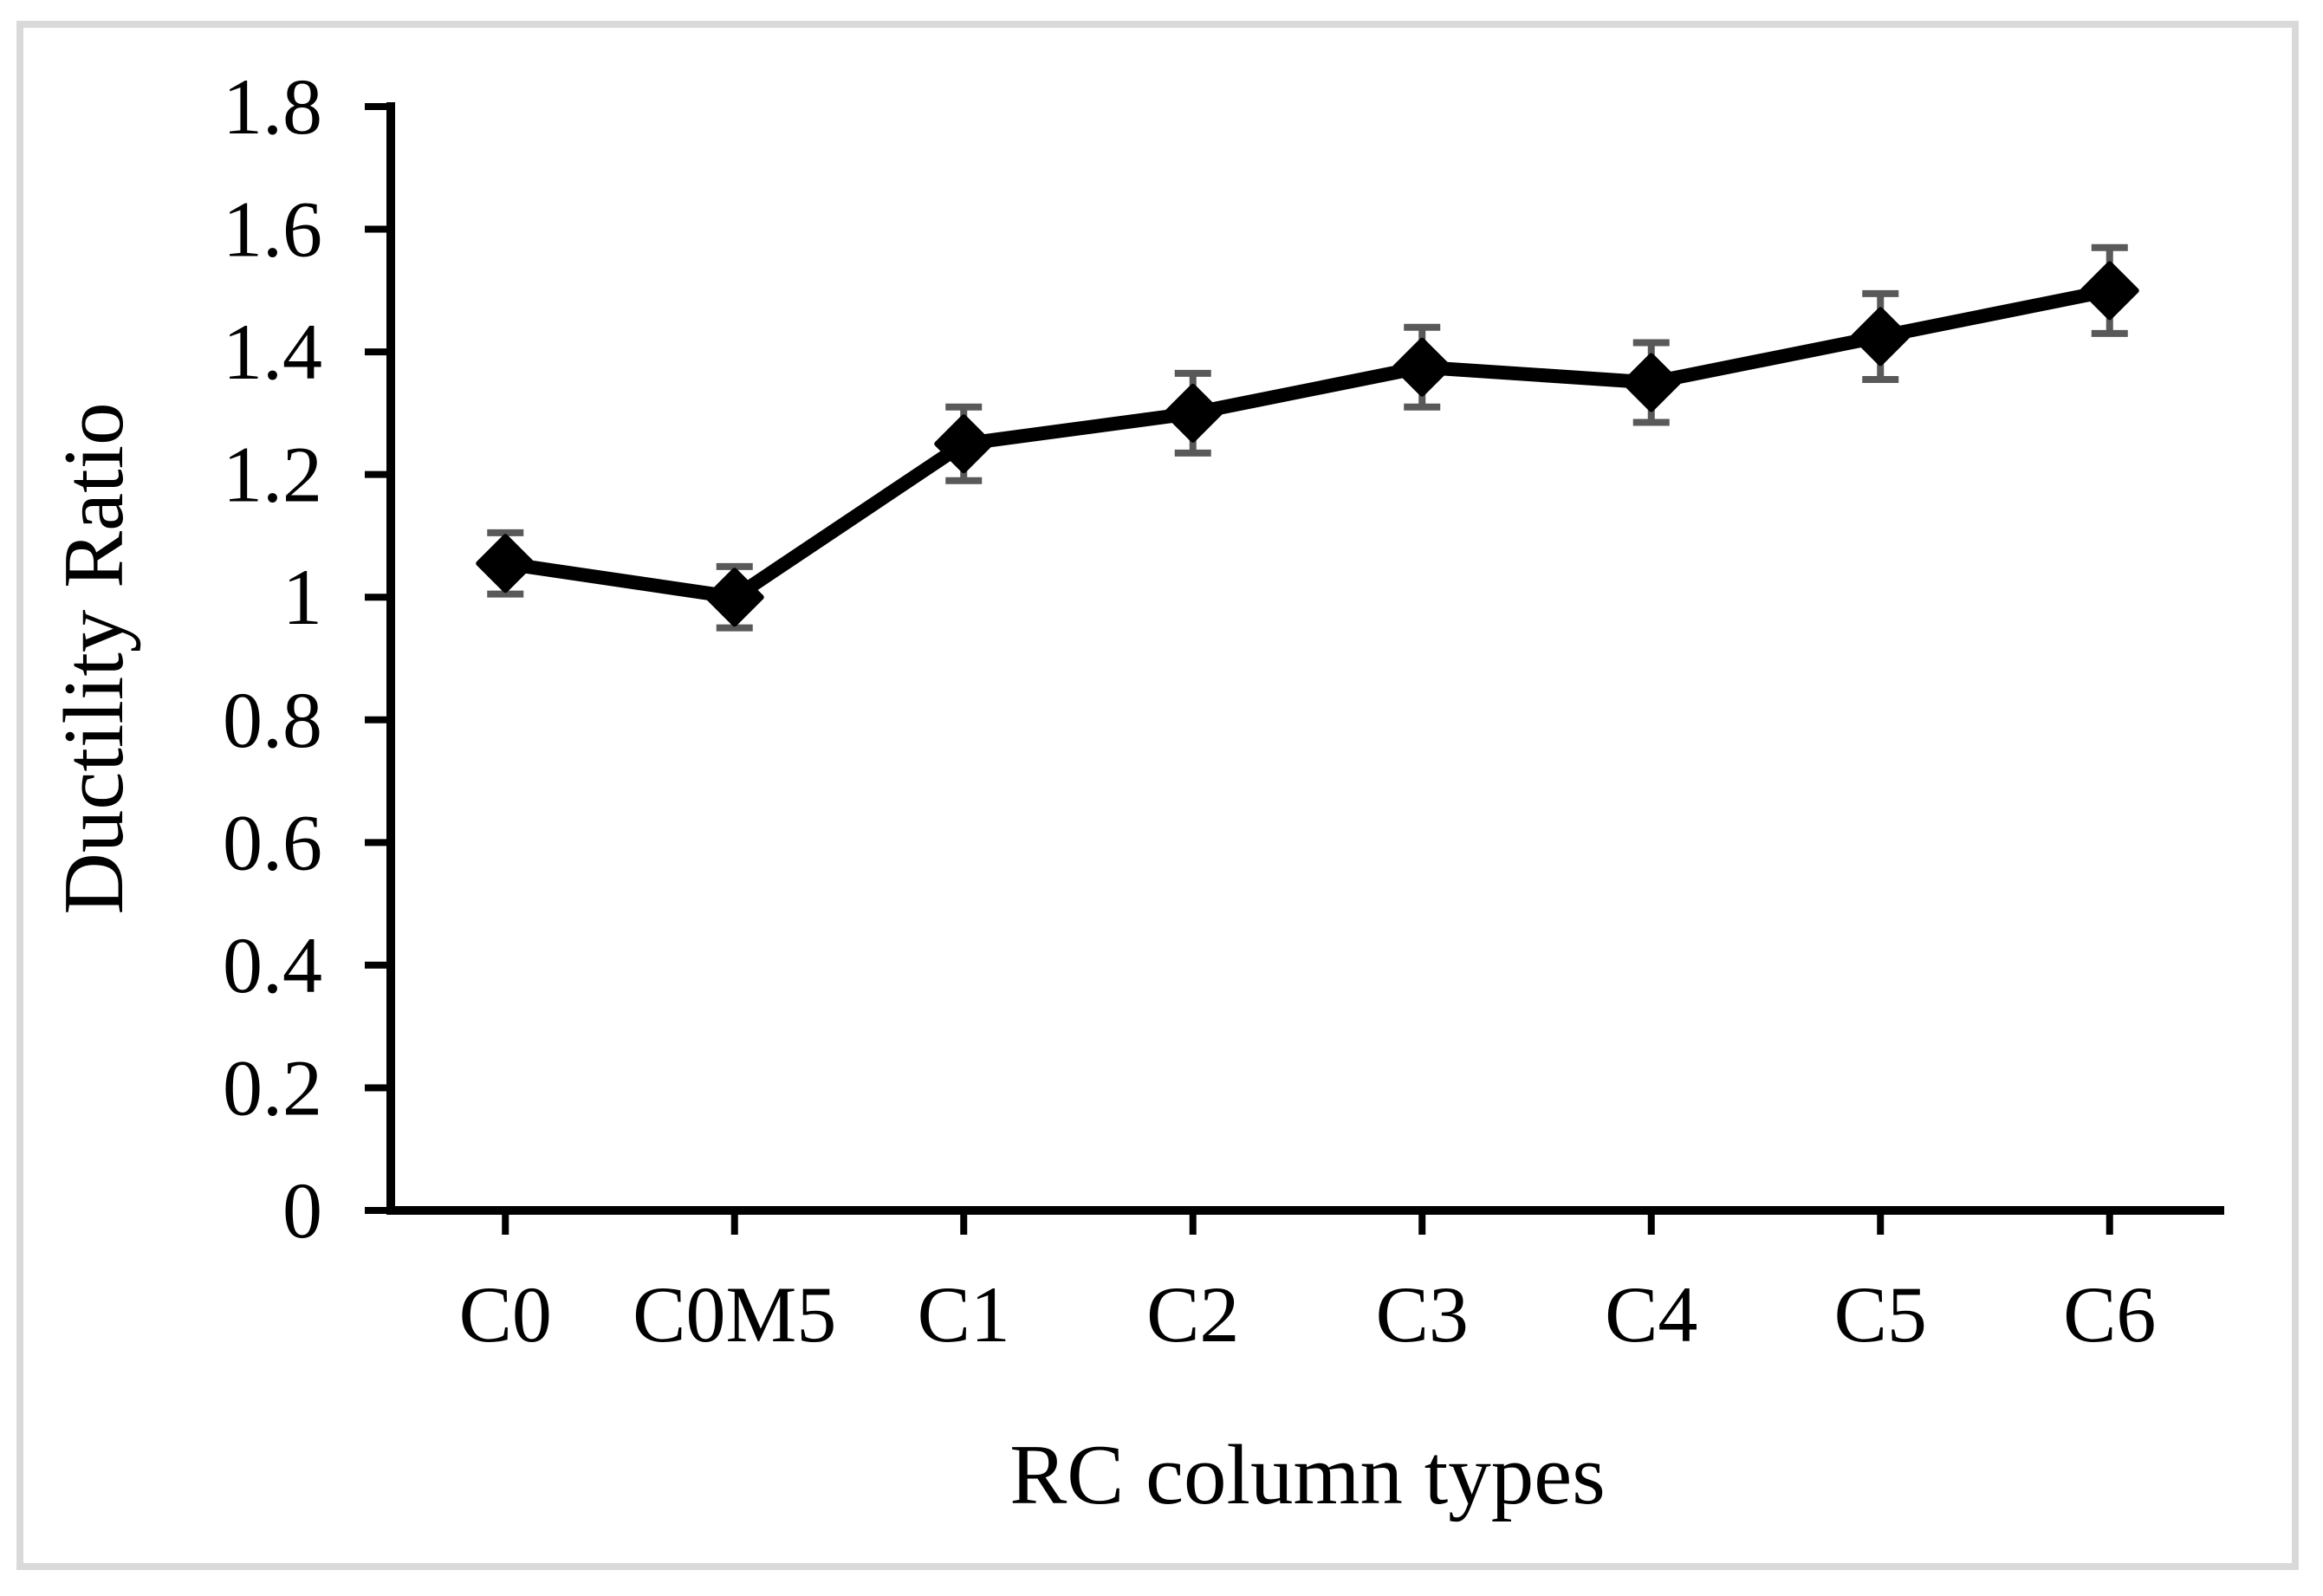 The height and width of the screenshot is (1596, 2323). I want to click on x-tick-label: C0M5, so click(735, 1314).